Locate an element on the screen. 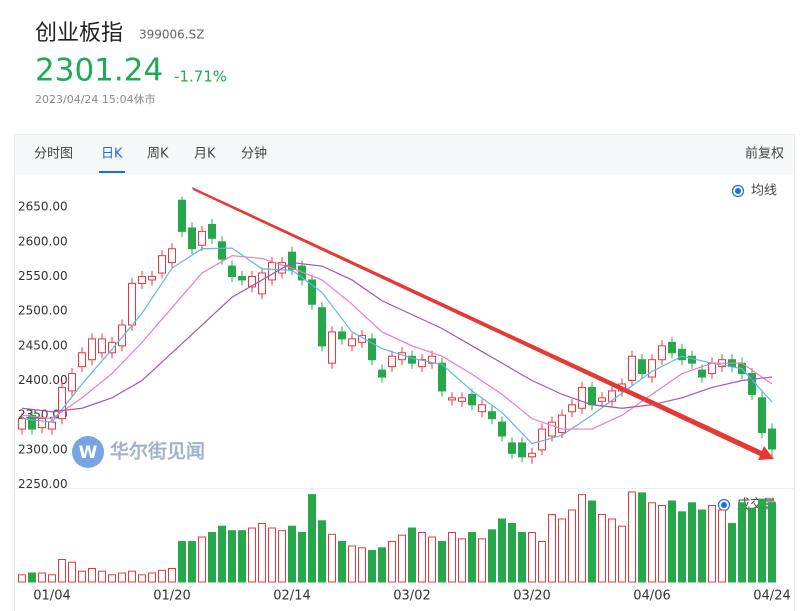  time: 2023/04/24 15:04休市 is located at coordinates (95, 99).